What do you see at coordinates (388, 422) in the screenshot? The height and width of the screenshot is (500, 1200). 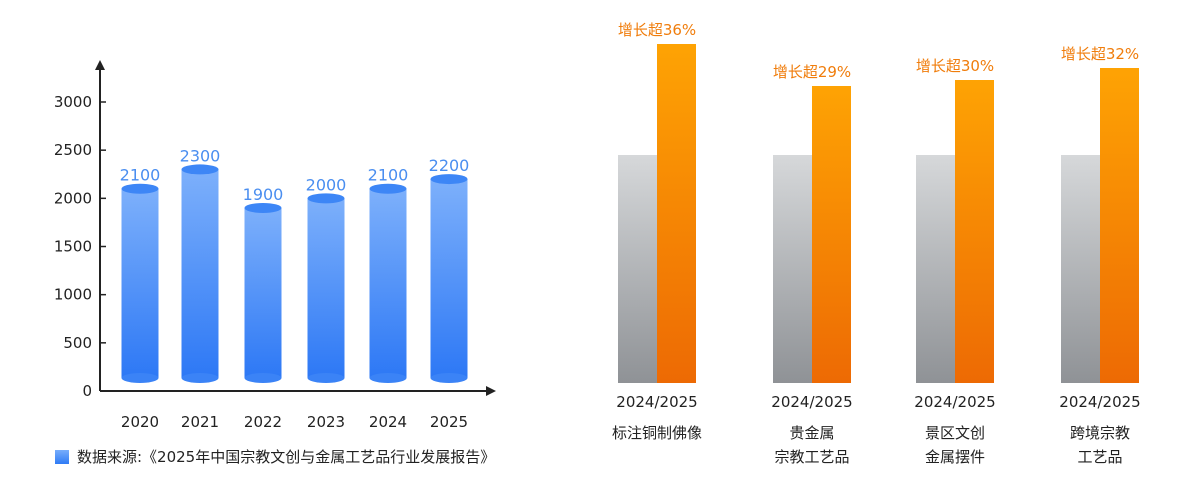 I see `x-tick-label: 2024` at bounding box center [388, 422].